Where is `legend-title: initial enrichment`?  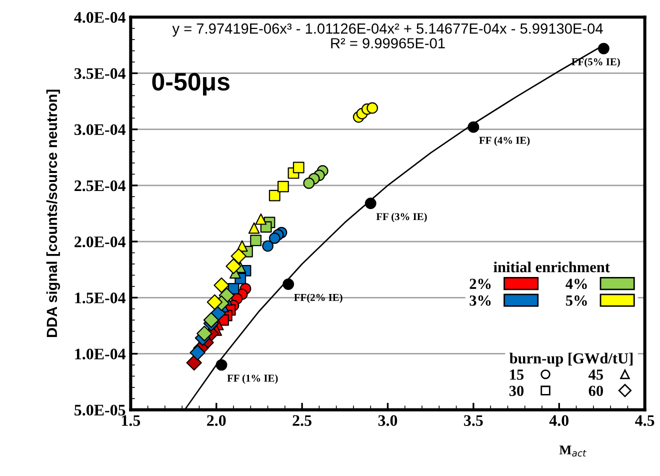 legend-title: initial enrichment is located at coordinates (552, 267).